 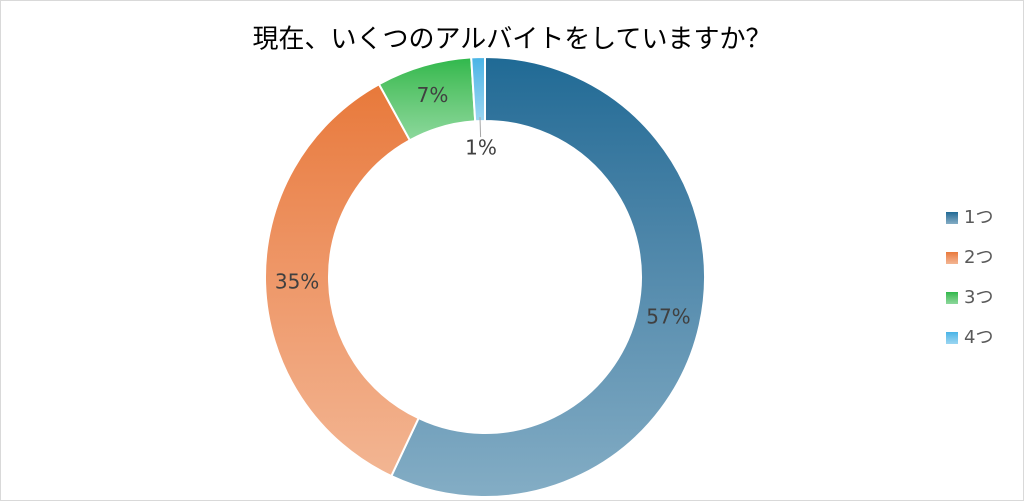 I want to click on legend-label: 4つ, so click(x=978, y=337).